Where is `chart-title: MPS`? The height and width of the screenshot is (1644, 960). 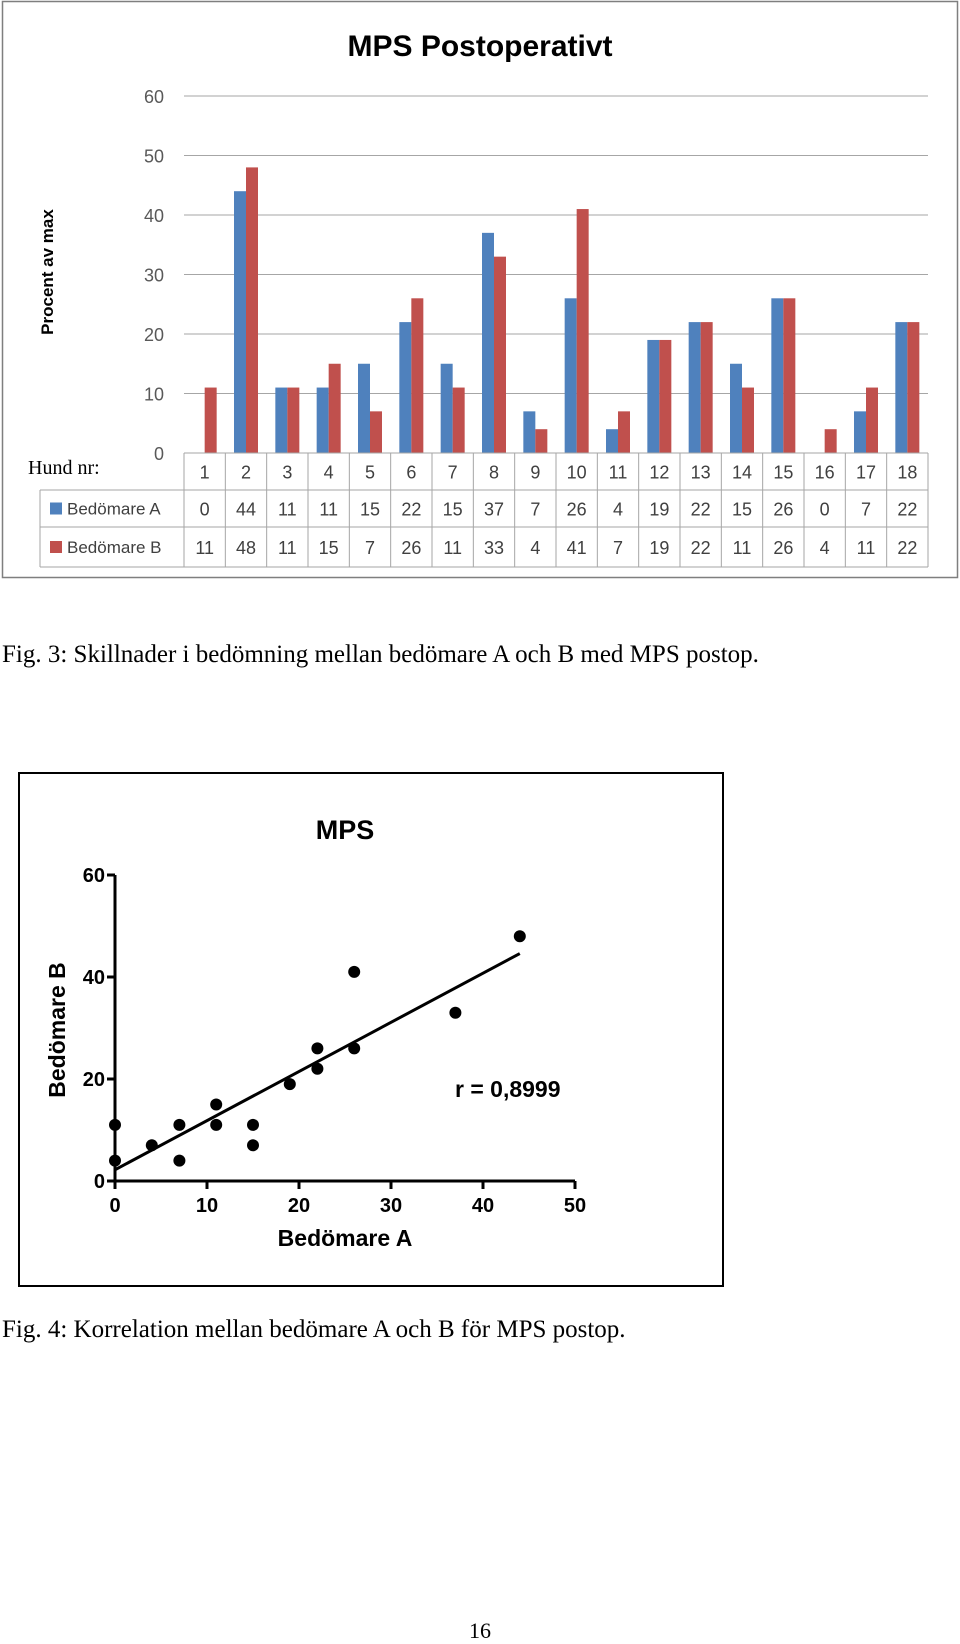 chart-title: MPS is located at coordinates (345, 830).